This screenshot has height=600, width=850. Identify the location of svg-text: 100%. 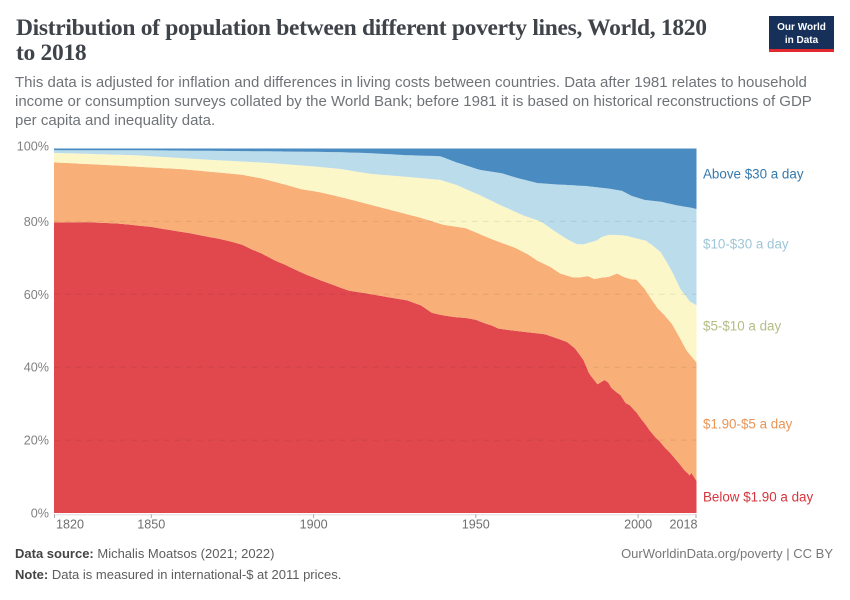
(33, 147).